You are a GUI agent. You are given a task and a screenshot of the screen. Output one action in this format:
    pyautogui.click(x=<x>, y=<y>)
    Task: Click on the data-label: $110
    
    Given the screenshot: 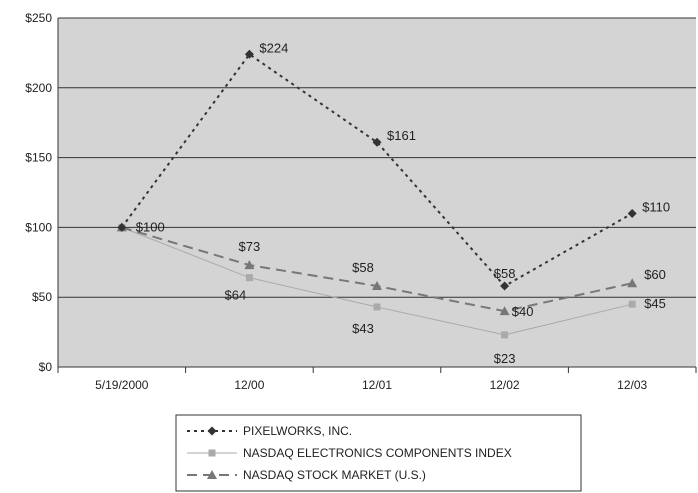 What is the action you would take?
    pyautogui.click(x=656, y=206)
    